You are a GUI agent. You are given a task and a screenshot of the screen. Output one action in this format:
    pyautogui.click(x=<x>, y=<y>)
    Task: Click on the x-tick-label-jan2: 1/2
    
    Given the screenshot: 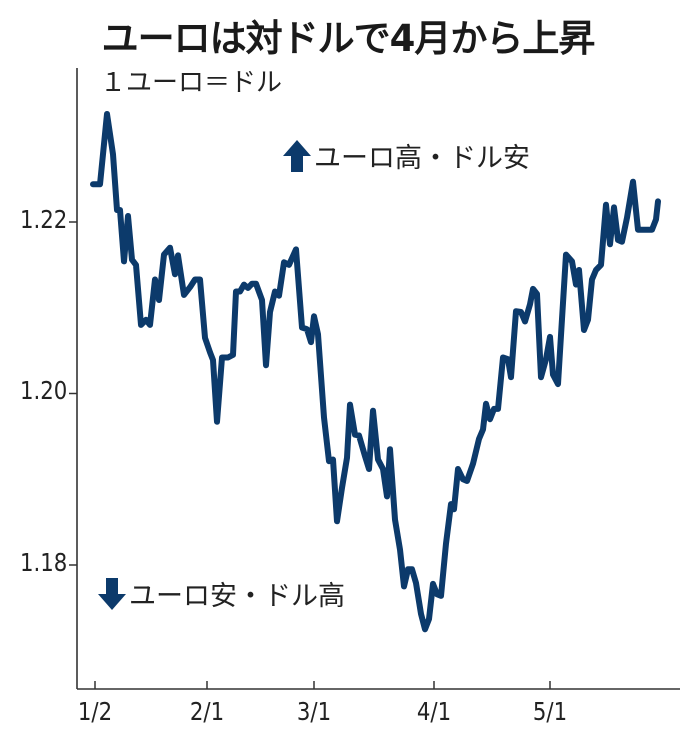 What is the action you would take?
    pyautogui.click(x=95, y=711)
    